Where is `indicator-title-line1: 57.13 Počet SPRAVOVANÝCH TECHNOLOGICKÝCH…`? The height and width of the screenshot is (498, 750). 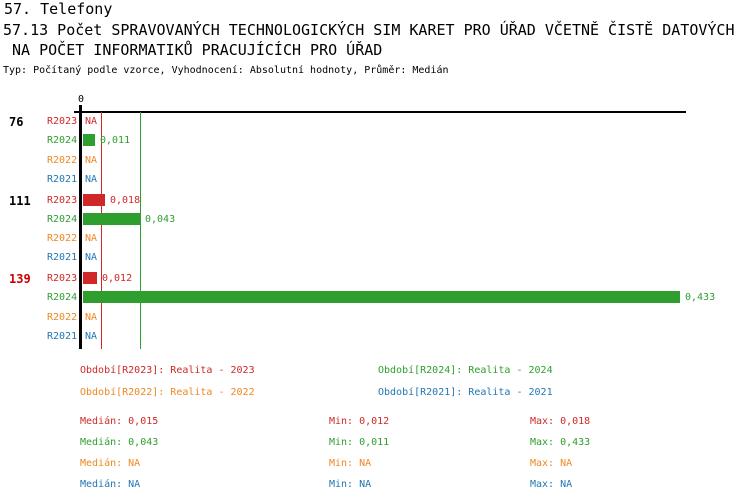
indicator-title-line1: 57.13 Počet SPRAVOVANÝCH TECHNOLOGICKÝCH… is located at coordinates (369, 30).